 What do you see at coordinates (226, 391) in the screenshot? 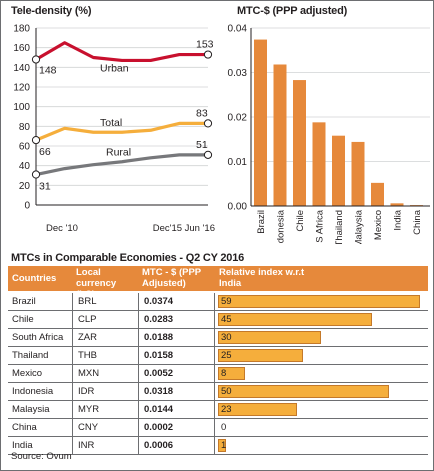
I see `relative-index-value: 50` at bounding box center [226, 391].